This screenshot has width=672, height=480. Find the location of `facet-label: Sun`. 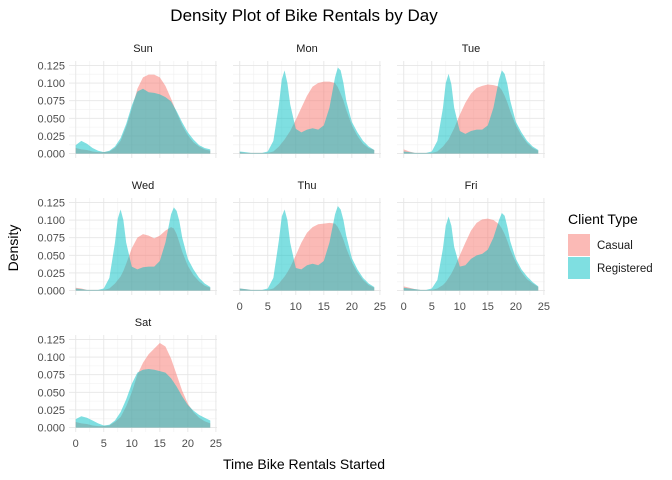

facet-label: Sun is located at coordinates (143, 49).